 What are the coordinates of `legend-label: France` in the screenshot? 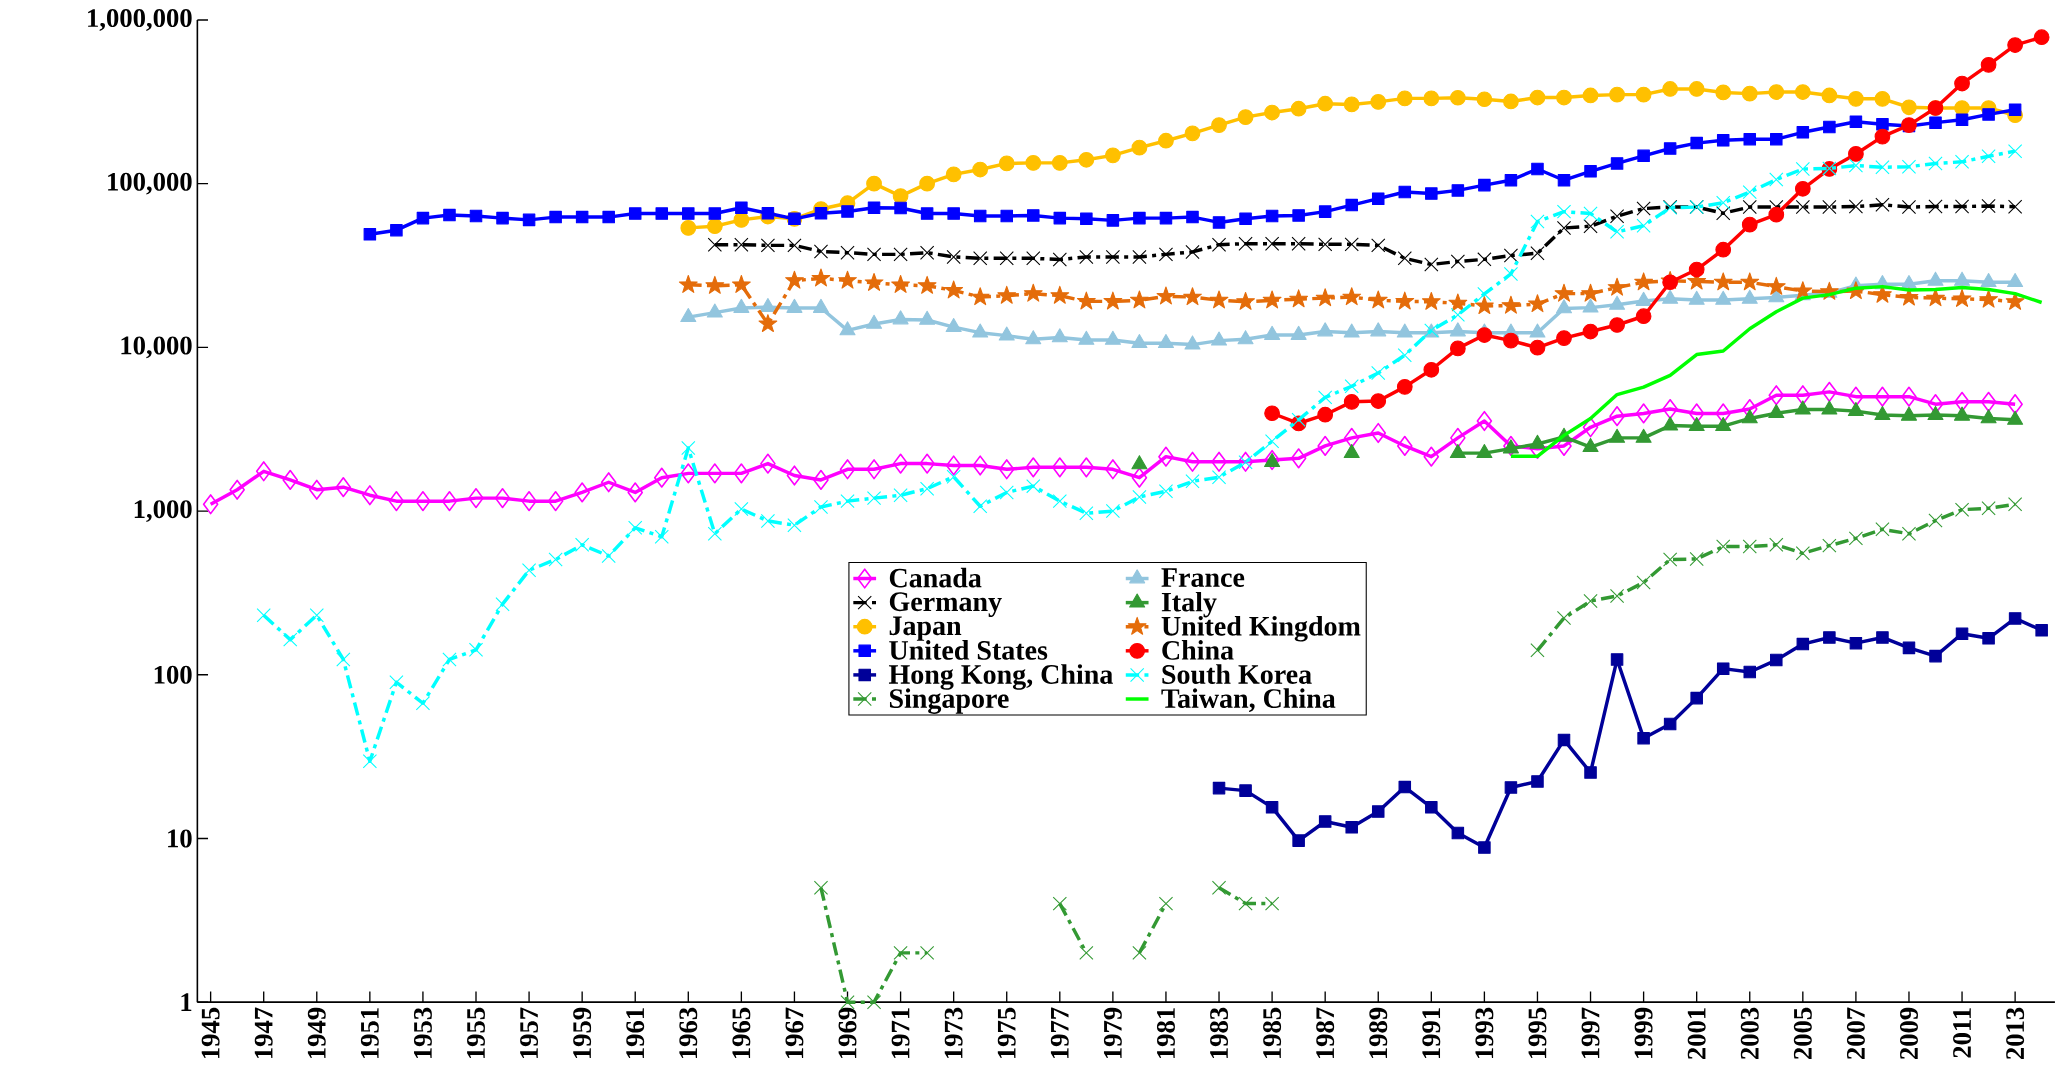 It's located at (1203, 577).